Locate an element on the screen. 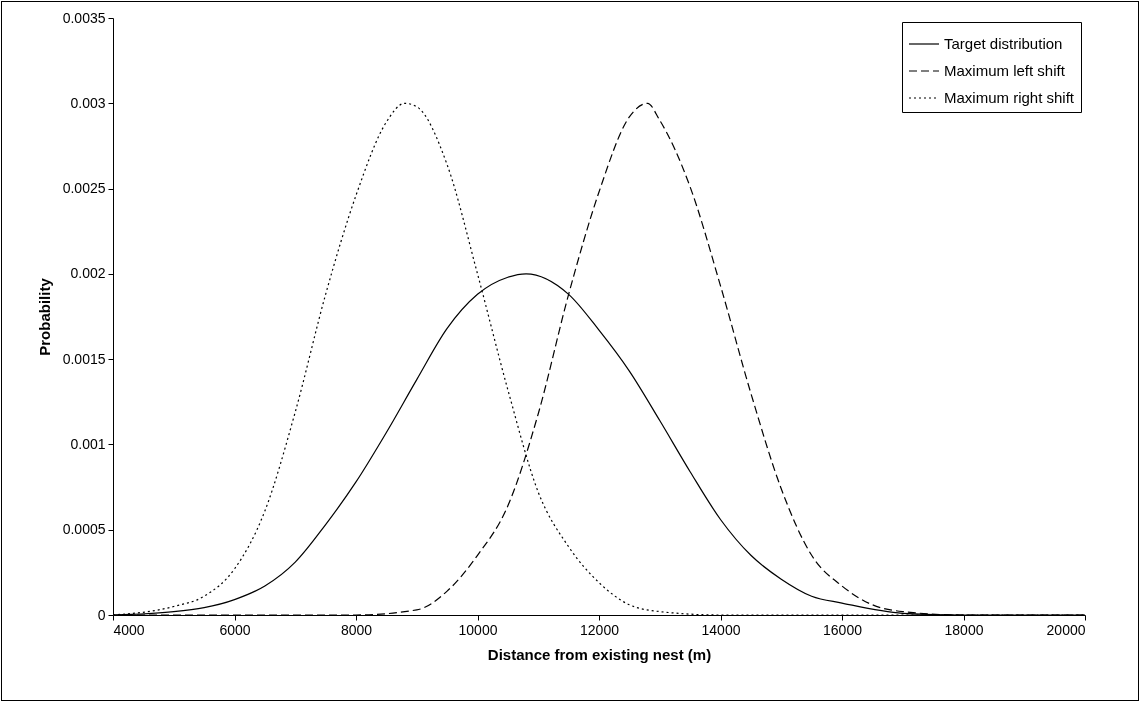 The width and height of the screenshot is (1140, 702). x-tick-label: 18000 is located at coordinates (964, 629).